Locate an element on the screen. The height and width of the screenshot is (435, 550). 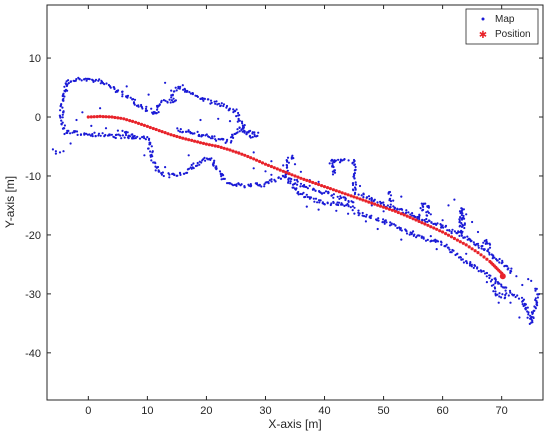
y-tick-label: -10 is located at coordinates (33, 177).